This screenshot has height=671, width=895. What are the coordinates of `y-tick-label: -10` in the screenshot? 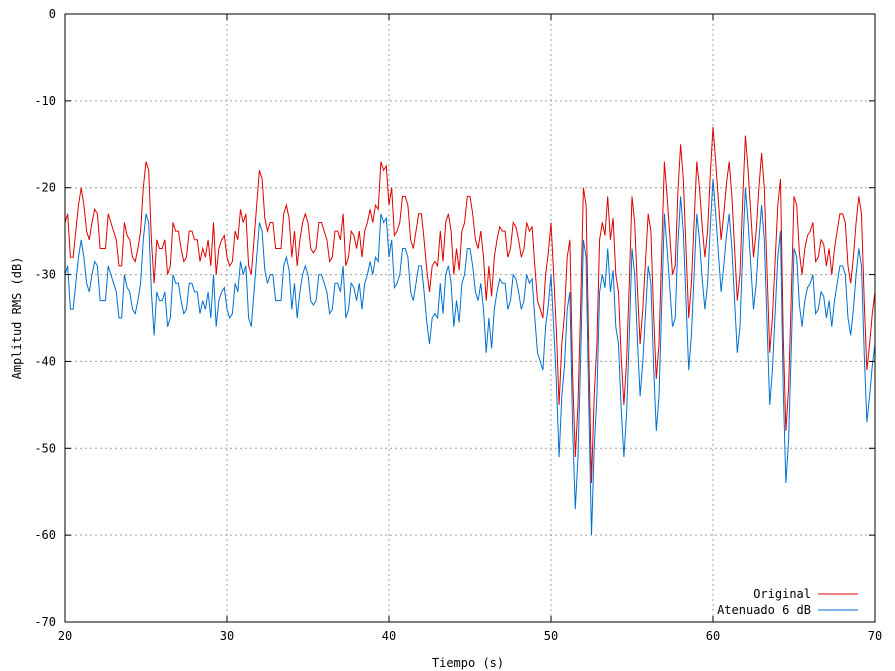 It's located at (45, 101).